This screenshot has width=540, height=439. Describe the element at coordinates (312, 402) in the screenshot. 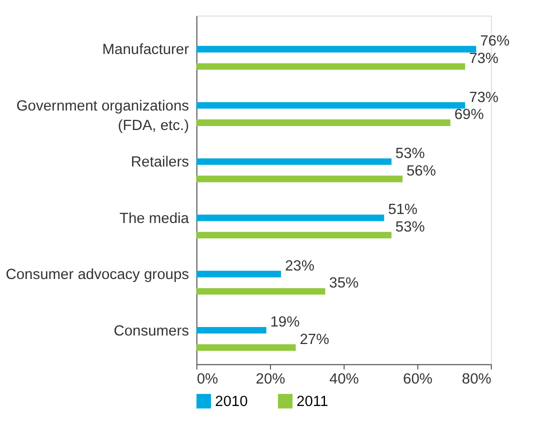

I see `legend-label: 2011` at that location.